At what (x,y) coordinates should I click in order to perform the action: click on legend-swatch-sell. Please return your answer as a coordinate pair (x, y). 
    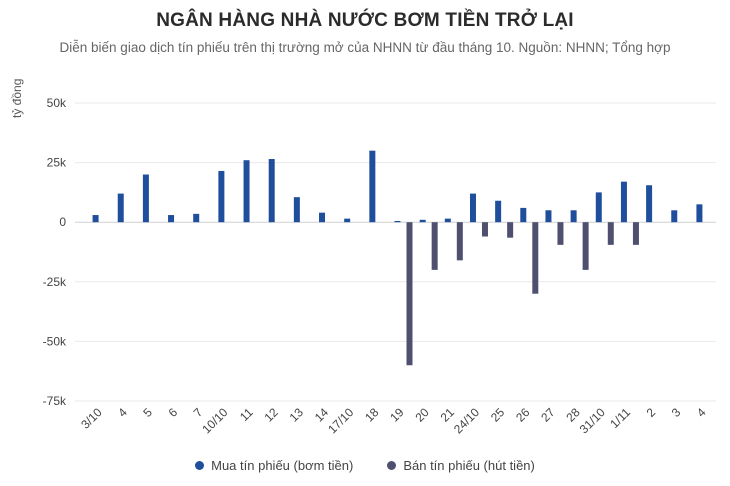
    Looking at the image, I should click on (392, 465).